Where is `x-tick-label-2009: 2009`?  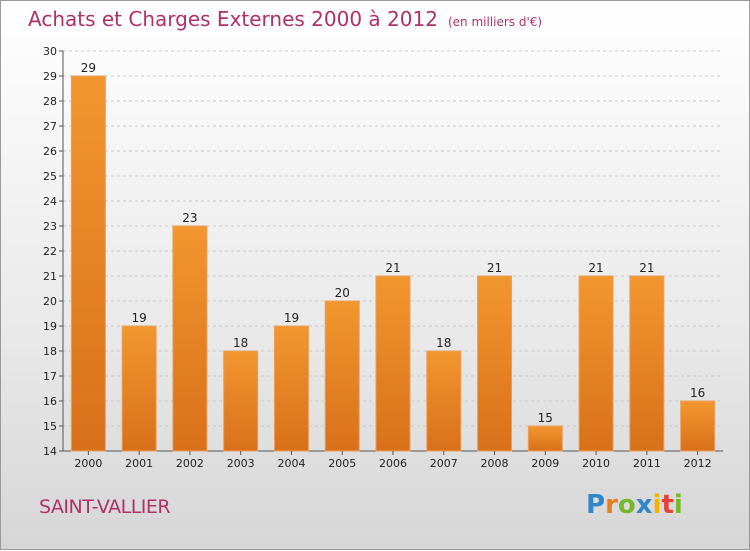 x-tick-label-2009: 2009 is located at coordinates (545, 463).